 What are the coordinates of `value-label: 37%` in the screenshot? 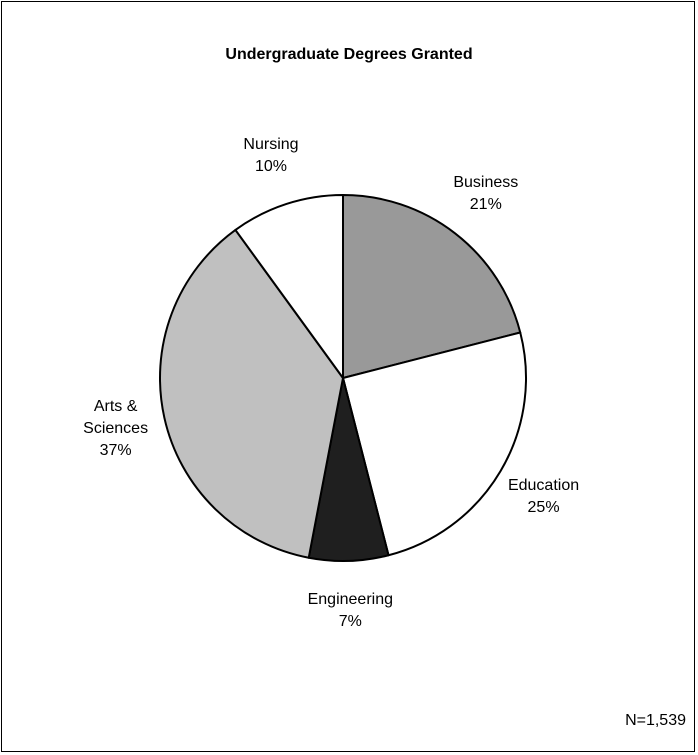 It's located at (115, 450).